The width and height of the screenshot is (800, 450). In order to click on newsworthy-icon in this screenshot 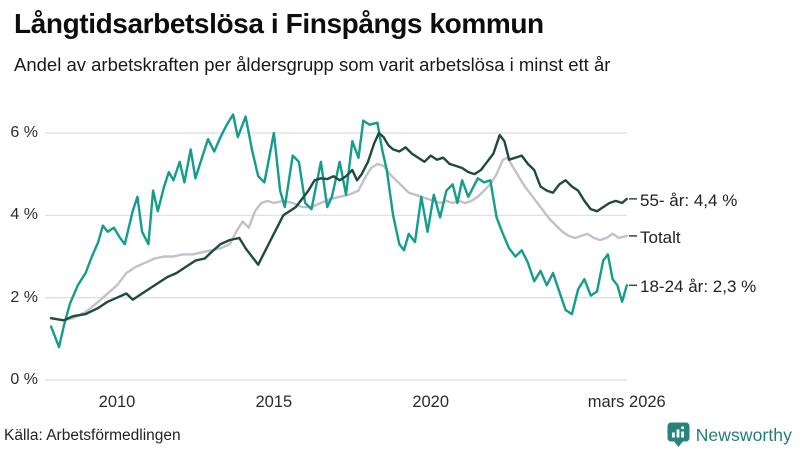, I will do `click(678, 434)`.